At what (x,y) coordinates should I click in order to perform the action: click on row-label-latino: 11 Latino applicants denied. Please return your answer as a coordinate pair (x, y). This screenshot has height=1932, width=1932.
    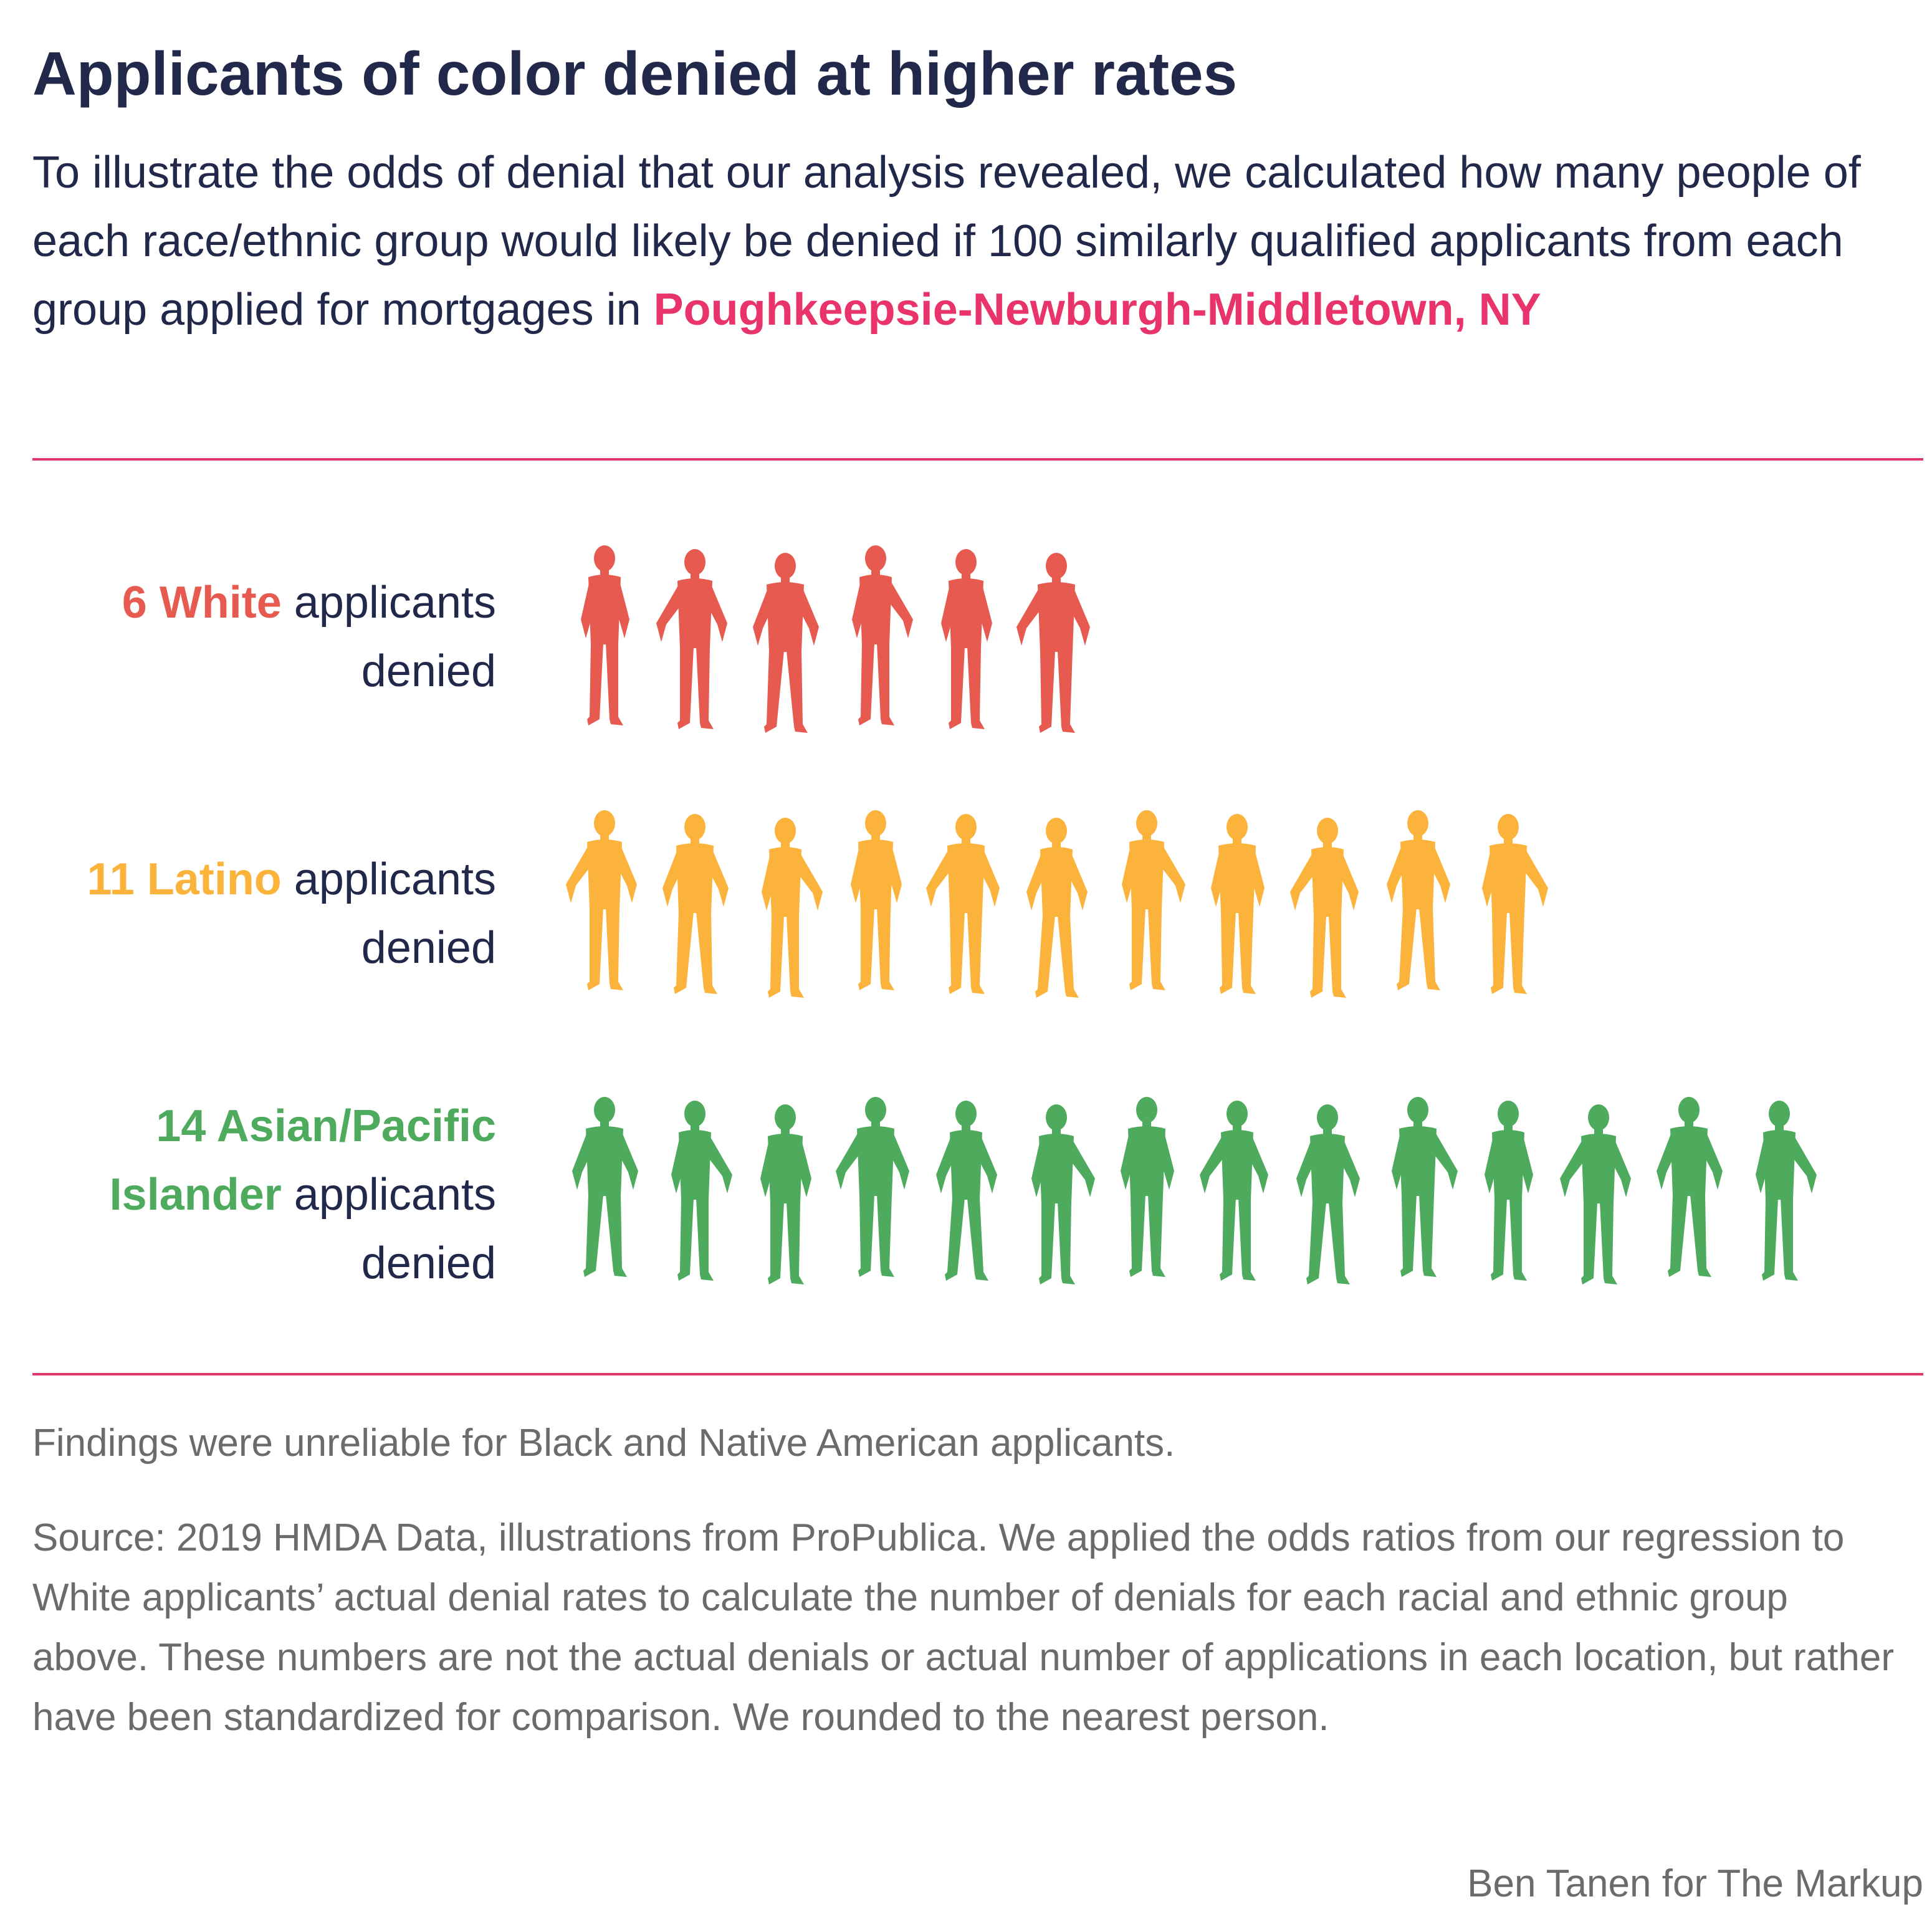
    Looking at the image, I should click on (291, 913).